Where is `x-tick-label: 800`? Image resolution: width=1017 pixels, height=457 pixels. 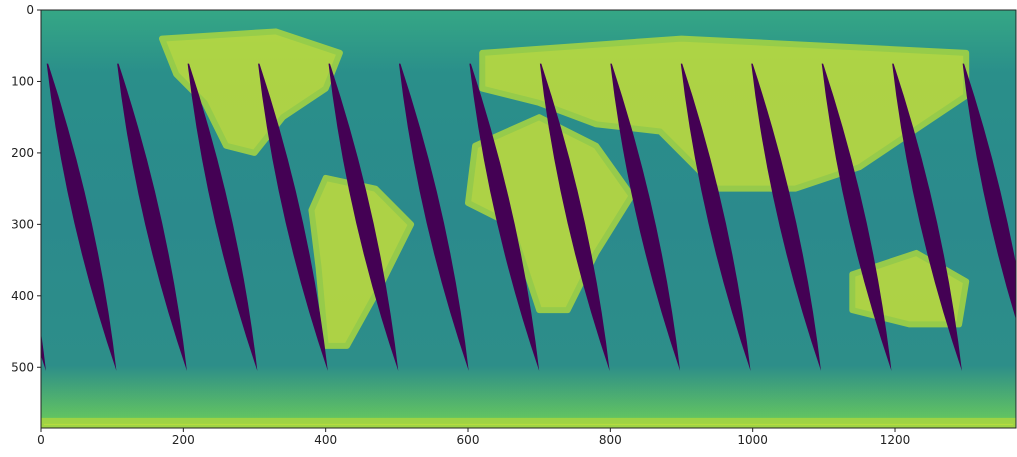 x-tick-label: 800 is located at coordinates (610, 440).